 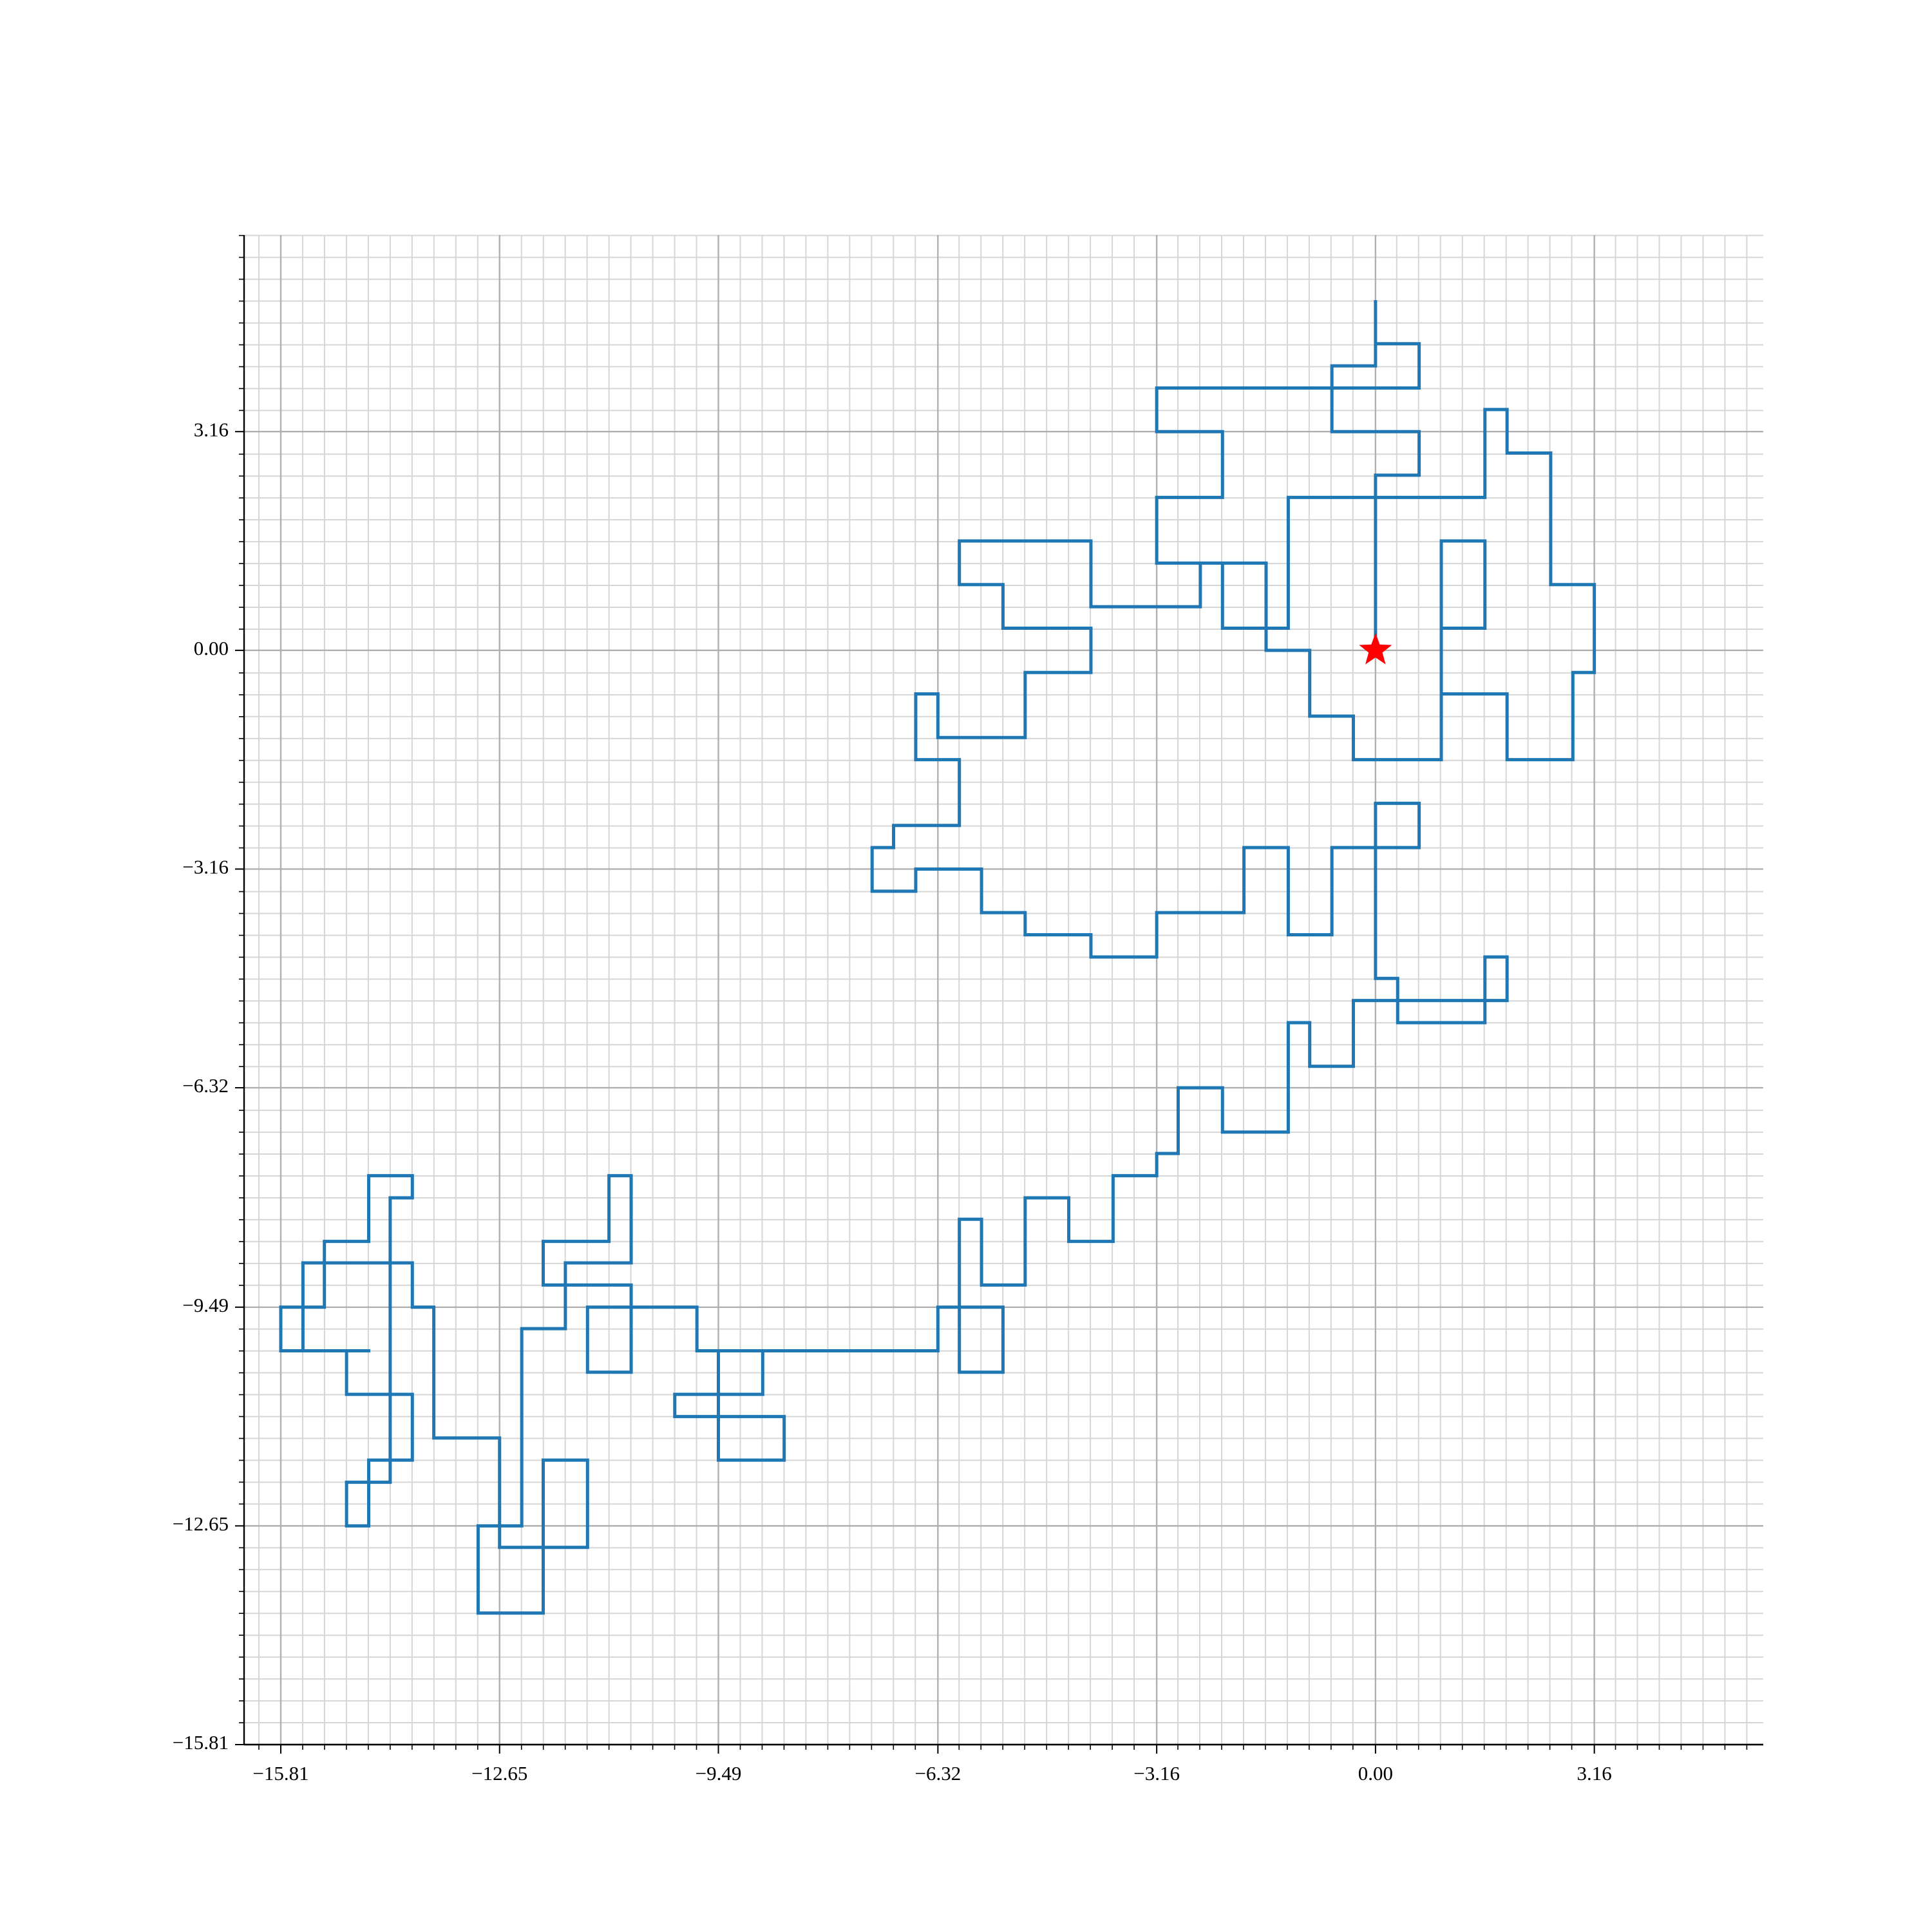 What do you see at coordinates (280, 1773) in the screenshot?
I see `x-tick-label: −15.81` at bounding box center [280, 1773].